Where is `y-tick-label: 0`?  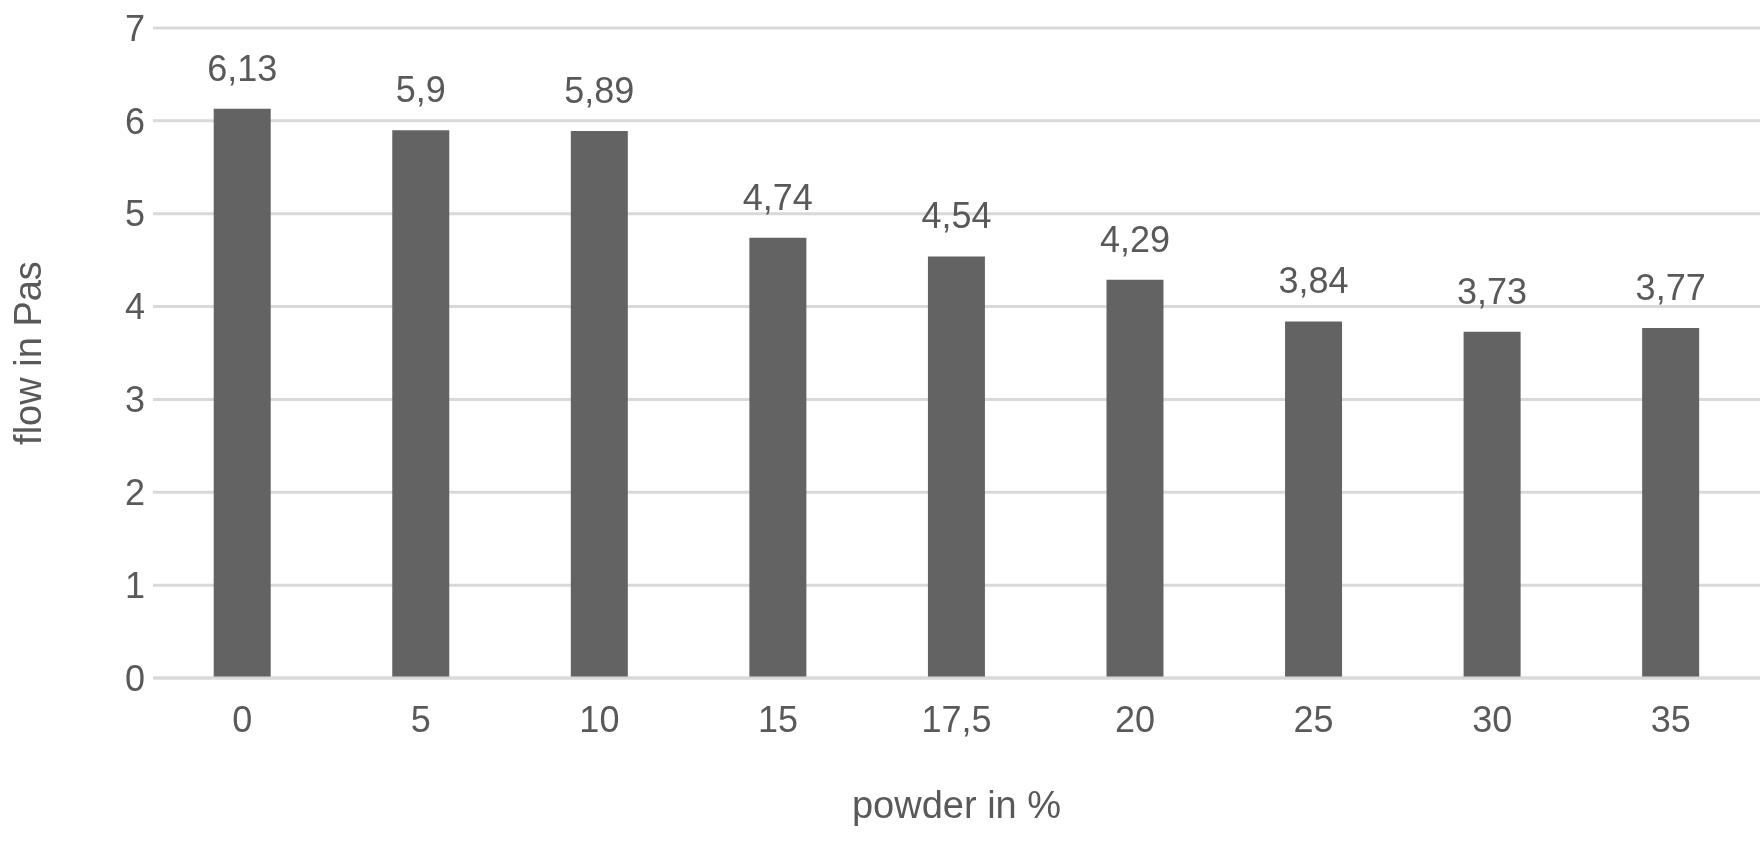 y-tick-label: 0 is located at coordinates (134, 678).